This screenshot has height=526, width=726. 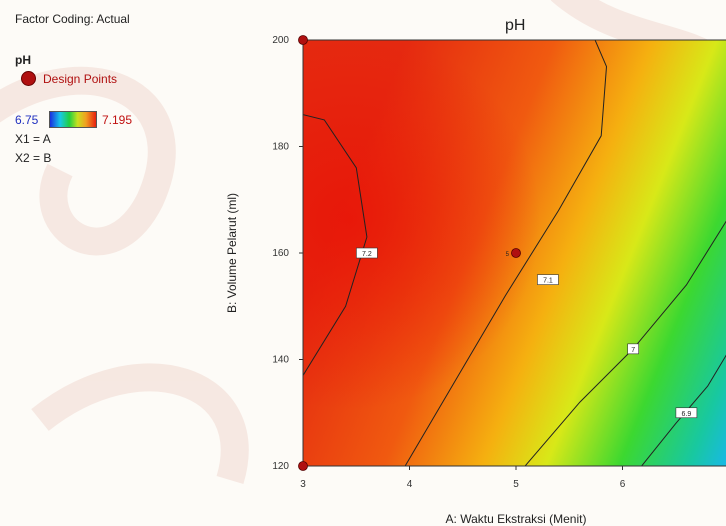 I want to click on contour-label: 7, so click(x=633, y=349).